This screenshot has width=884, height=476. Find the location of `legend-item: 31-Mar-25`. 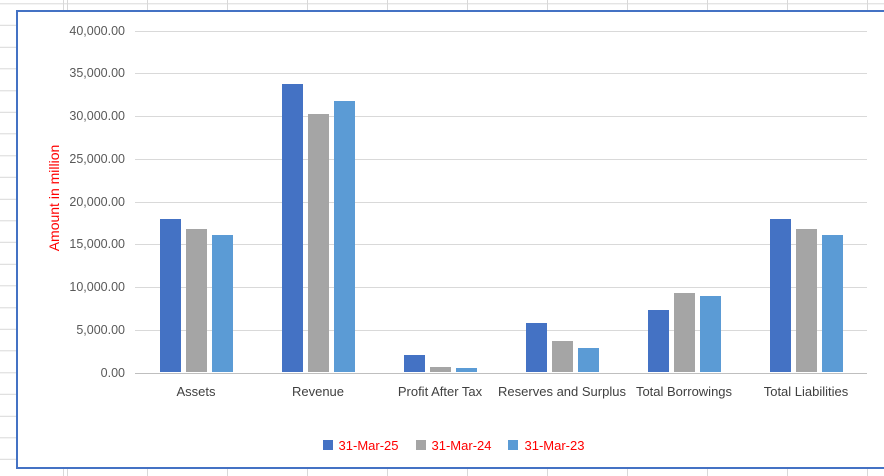

legend-item: 31-Mar-25 is located at coordinates (360, 445).